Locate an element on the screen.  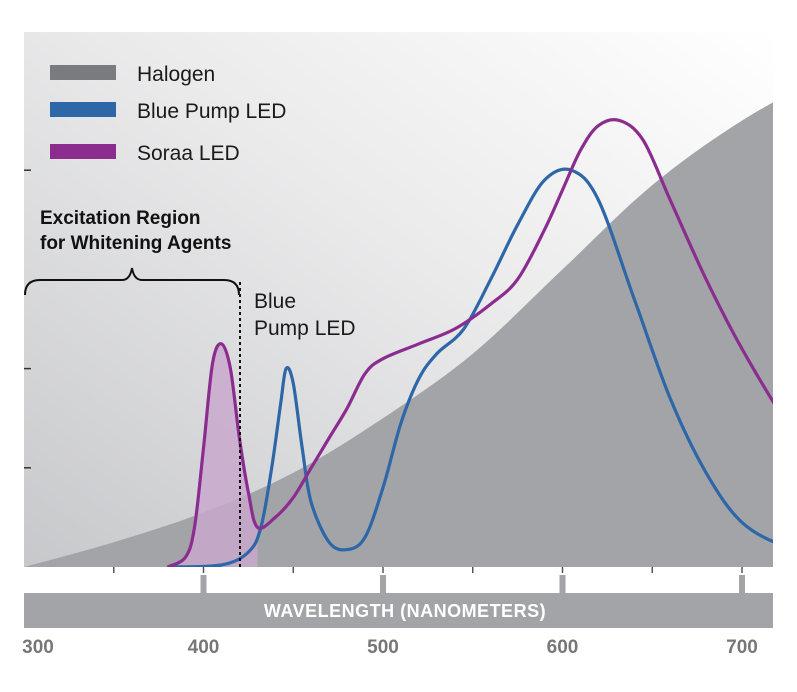
blue-pump-annotation: Blue Pump LED is located at coordinates (305, 315).